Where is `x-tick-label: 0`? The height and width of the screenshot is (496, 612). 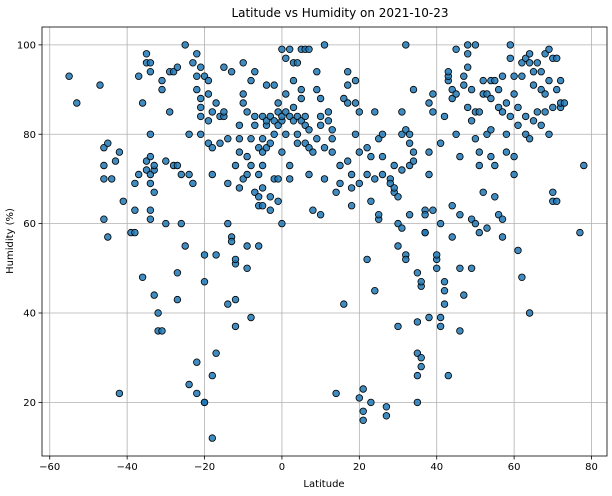
x-tick-label: 0 is located at coordinates (282, 467).